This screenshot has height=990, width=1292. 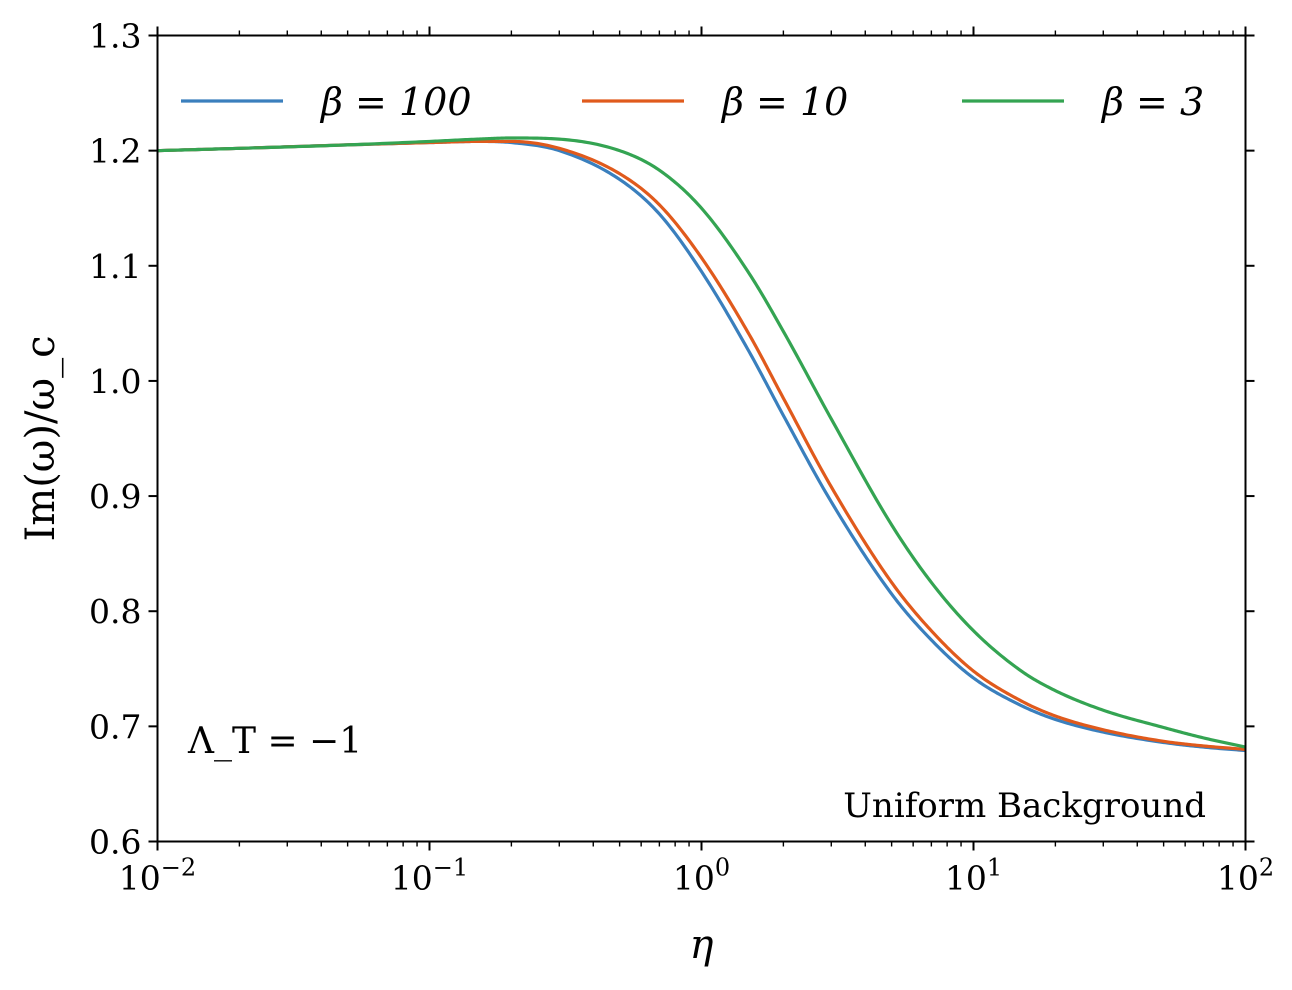 What do you see at coordinates (1152, 102) in the screenshot?
I see `legend-label: β = 3` at bounding box center [1152, 102].